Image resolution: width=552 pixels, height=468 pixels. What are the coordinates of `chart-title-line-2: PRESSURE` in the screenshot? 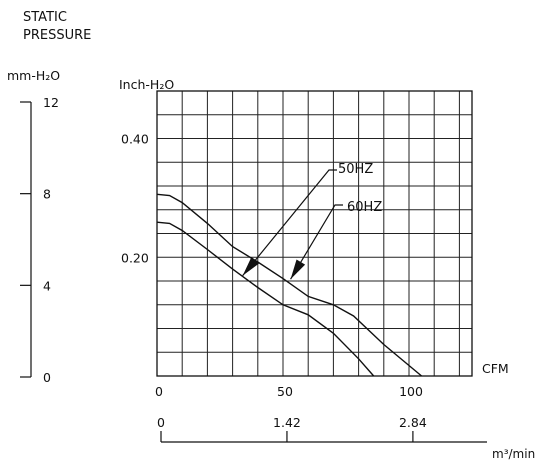 It's located at (57, 35).